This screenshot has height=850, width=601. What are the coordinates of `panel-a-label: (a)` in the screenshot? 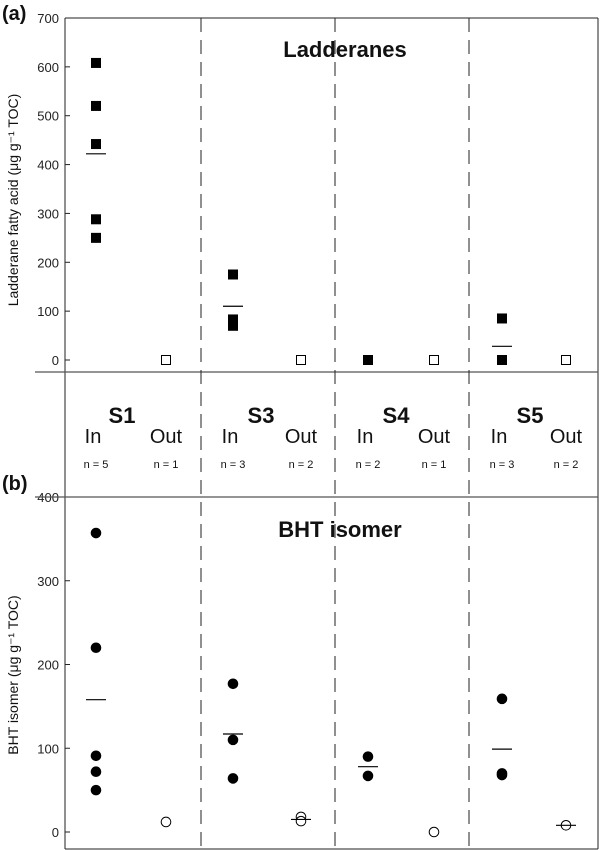 It's located at (14, 14).